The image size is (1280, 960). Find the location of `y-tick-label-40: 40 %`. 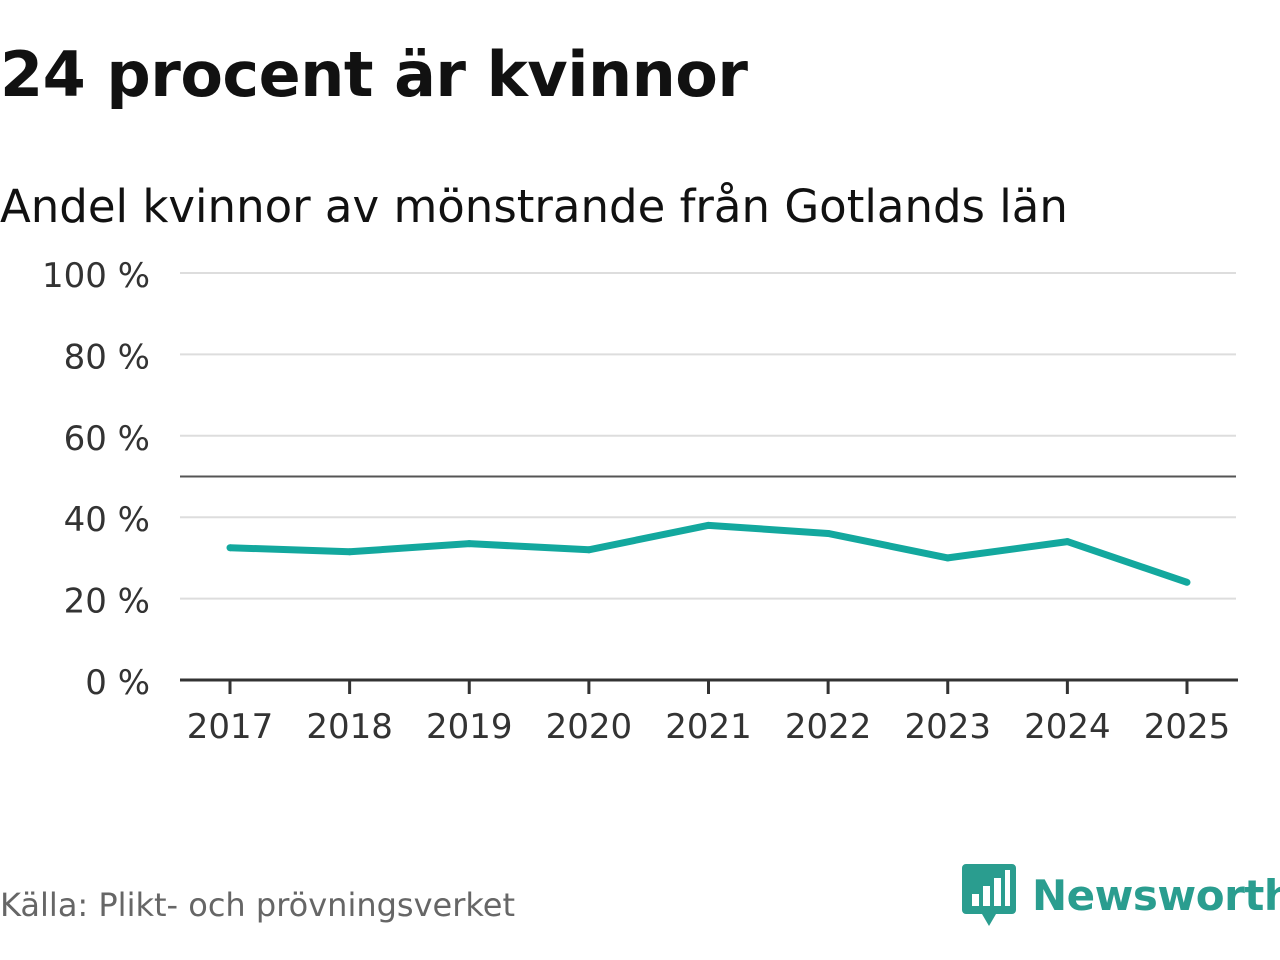

y-tick-label-40: 40 % is located at coordinates (107, 520).